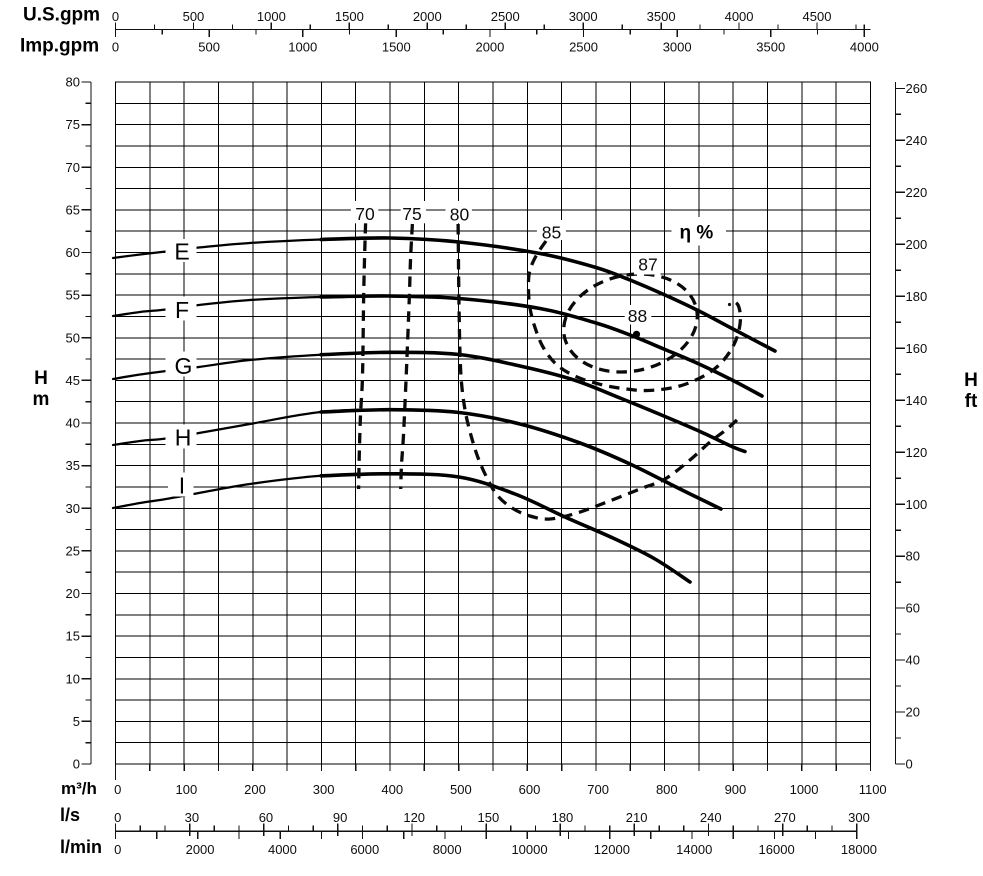 This screenshot has width=983, height=876. Describe the element at coordinates (697, 233) in the screenshot. I see `svg-text: η %` at that location.